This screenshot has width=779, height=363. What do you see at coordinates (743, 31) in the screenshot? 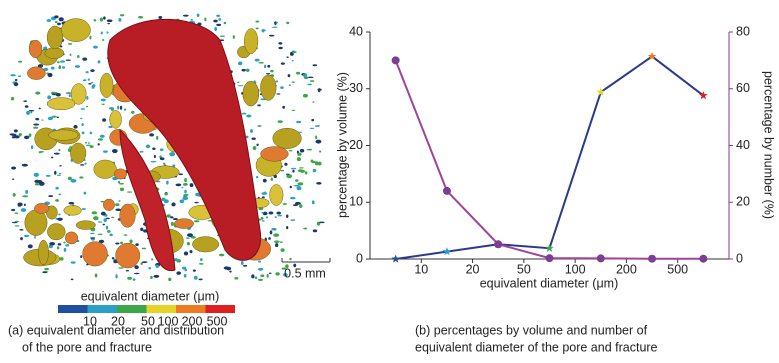
I see `y2-tick-label: 80` at bounding box center [743, 31].